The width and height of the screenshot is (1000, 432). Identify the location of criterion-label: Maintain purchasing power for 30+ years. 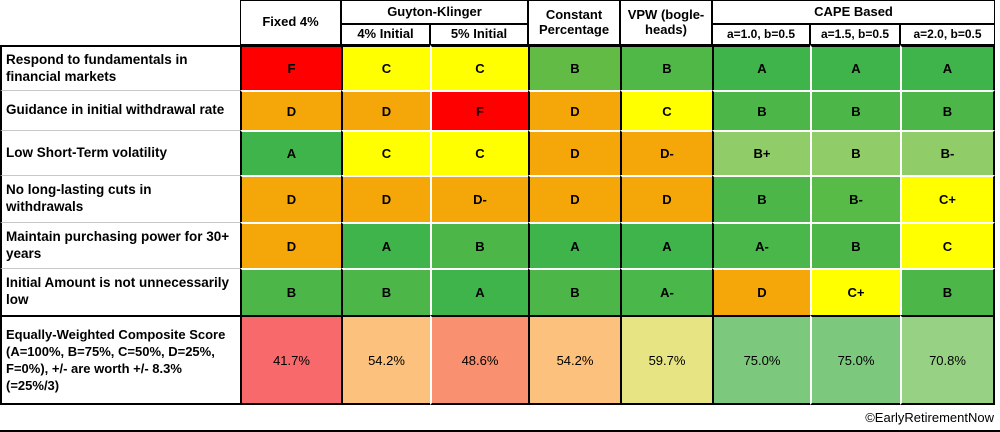
(120, 245).